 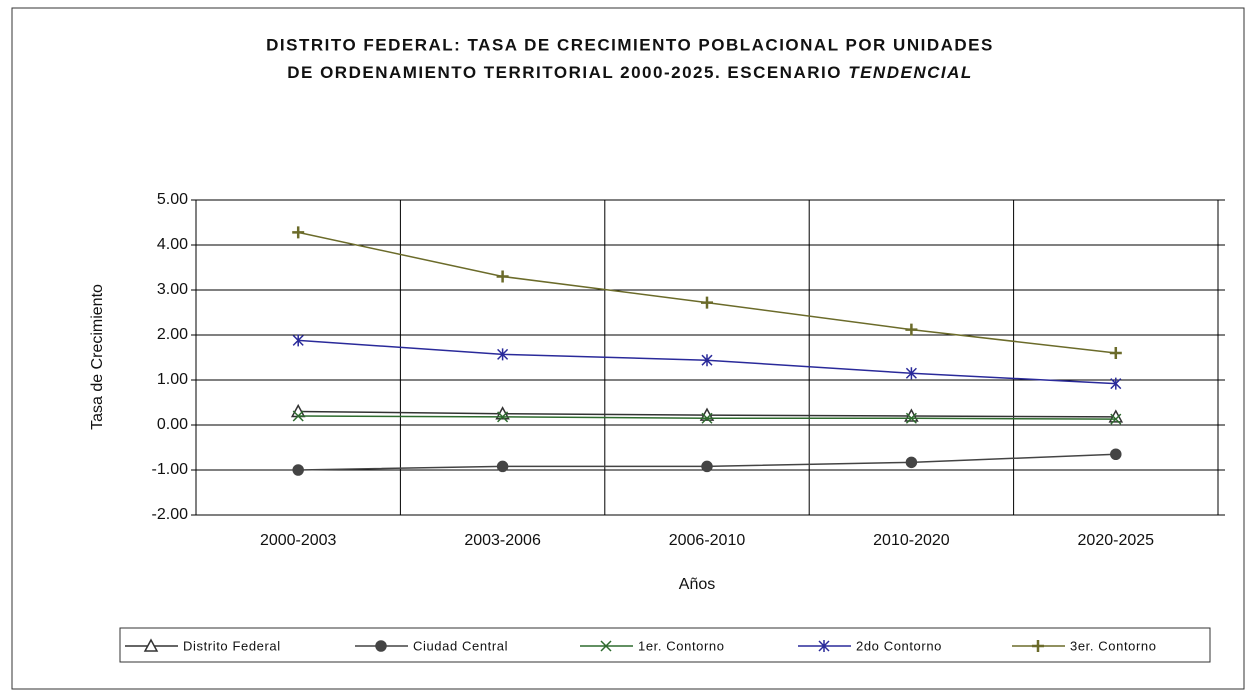 What do you see at coordinates (697, 584) in the screenshot?
I see `x-axis-label: Años` at bounding box center [697, 584].